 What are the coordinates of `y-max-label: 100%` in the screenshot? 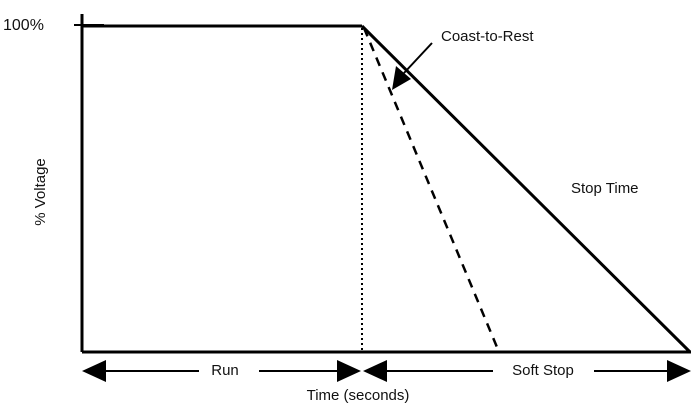 It's located at (23, 25).